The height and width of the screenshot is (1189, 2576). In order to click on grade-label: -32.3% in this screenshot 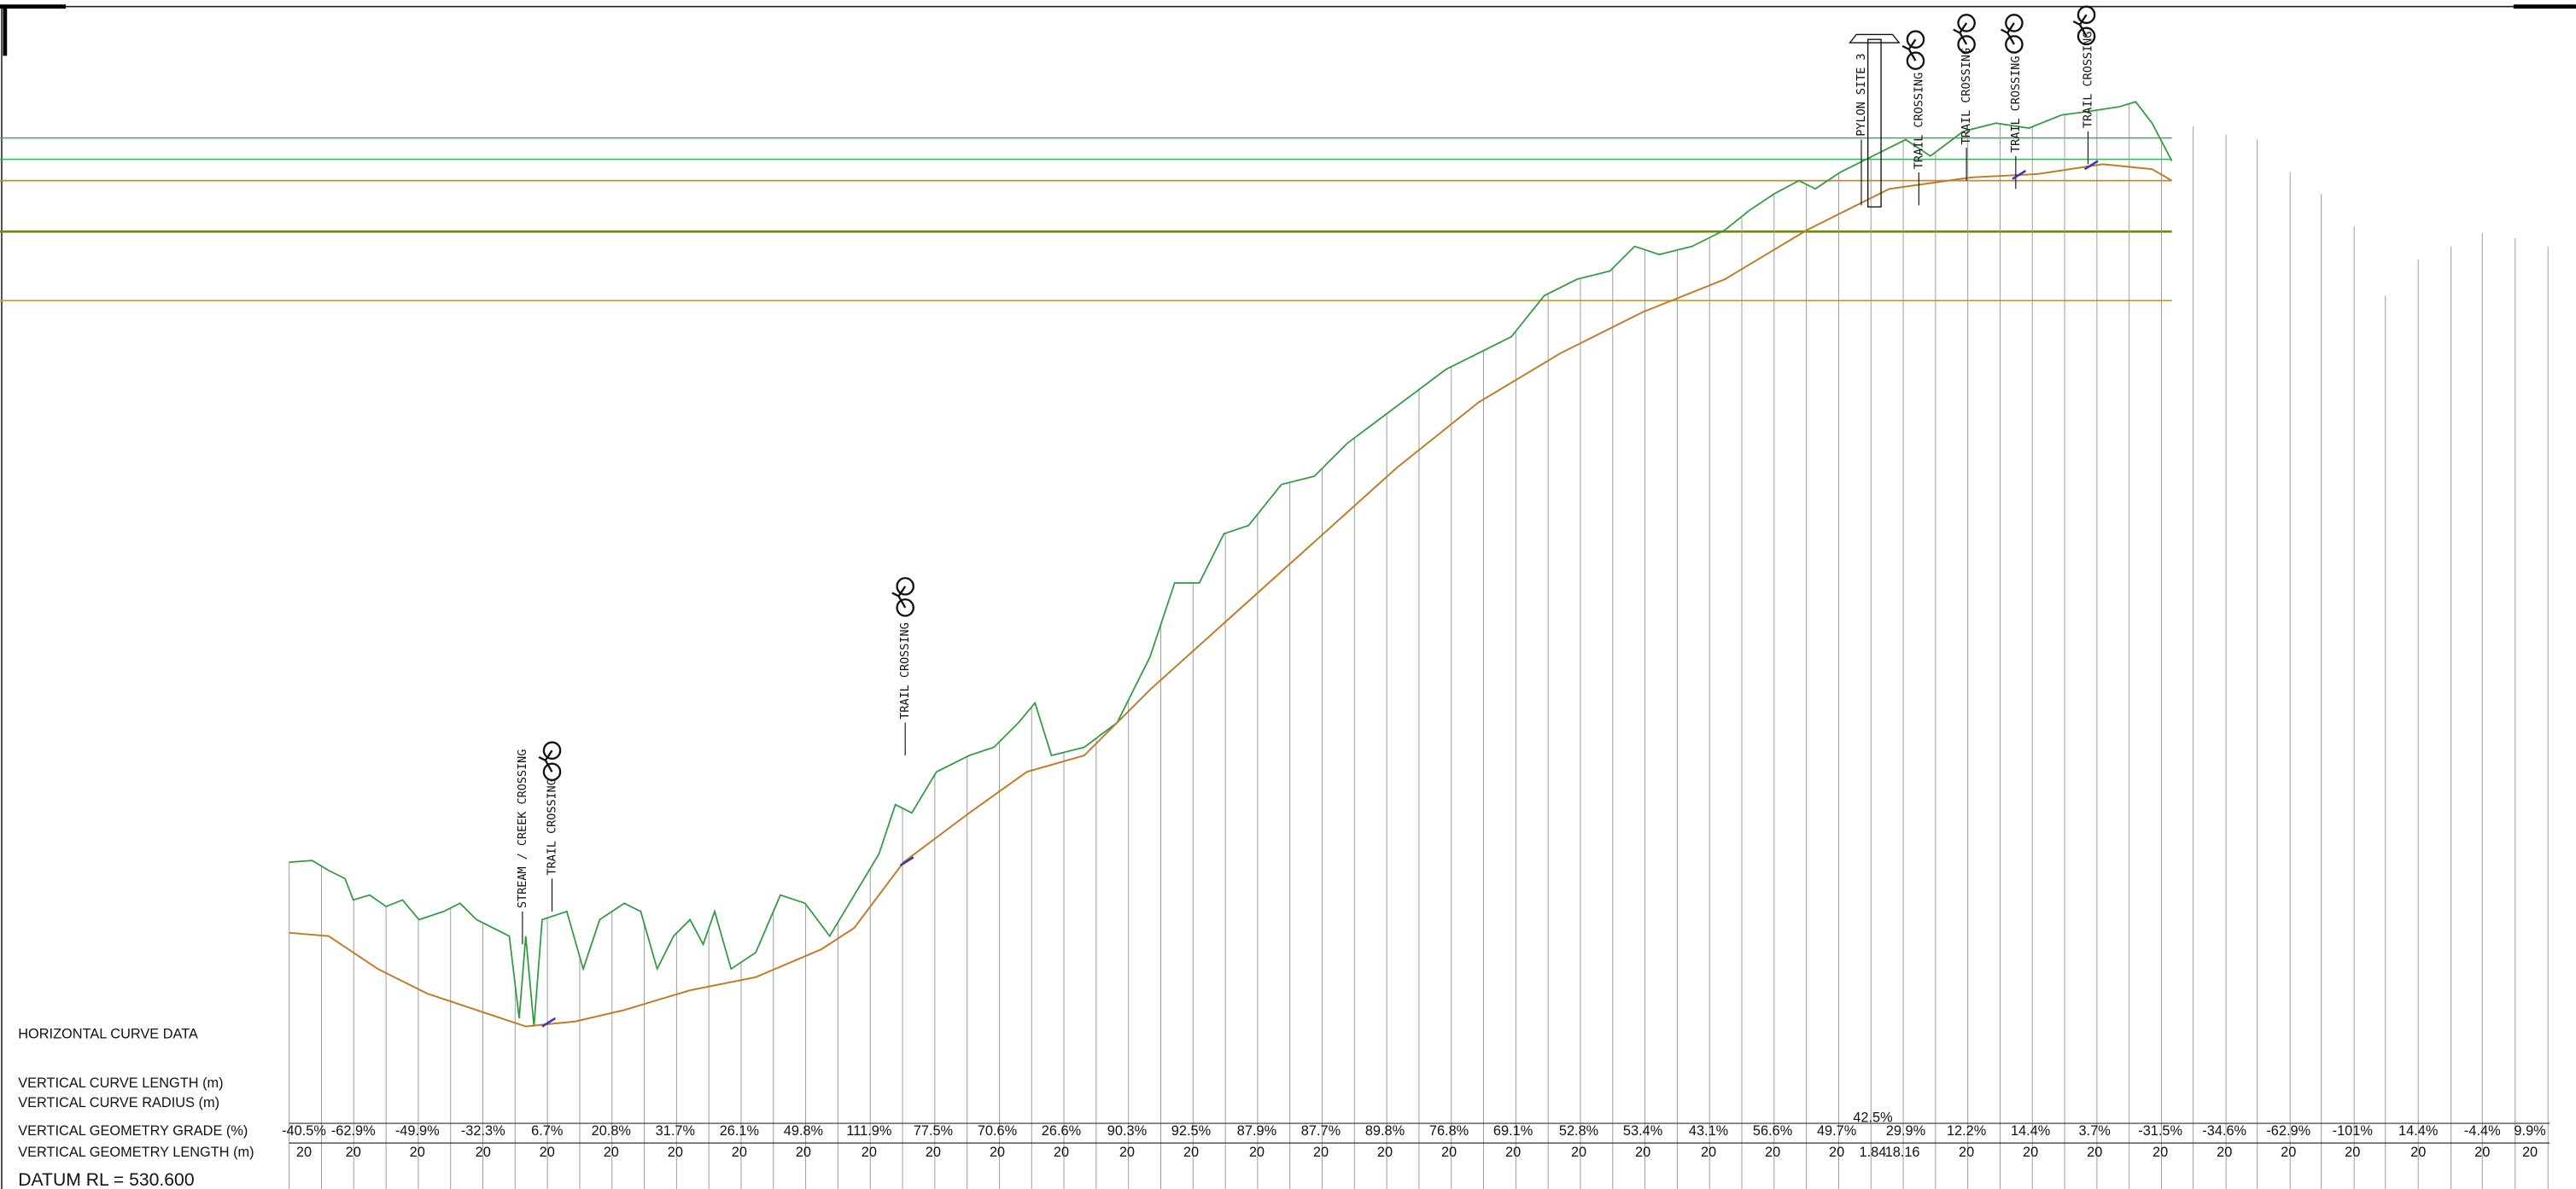, I will do `click(483, 1131)`.